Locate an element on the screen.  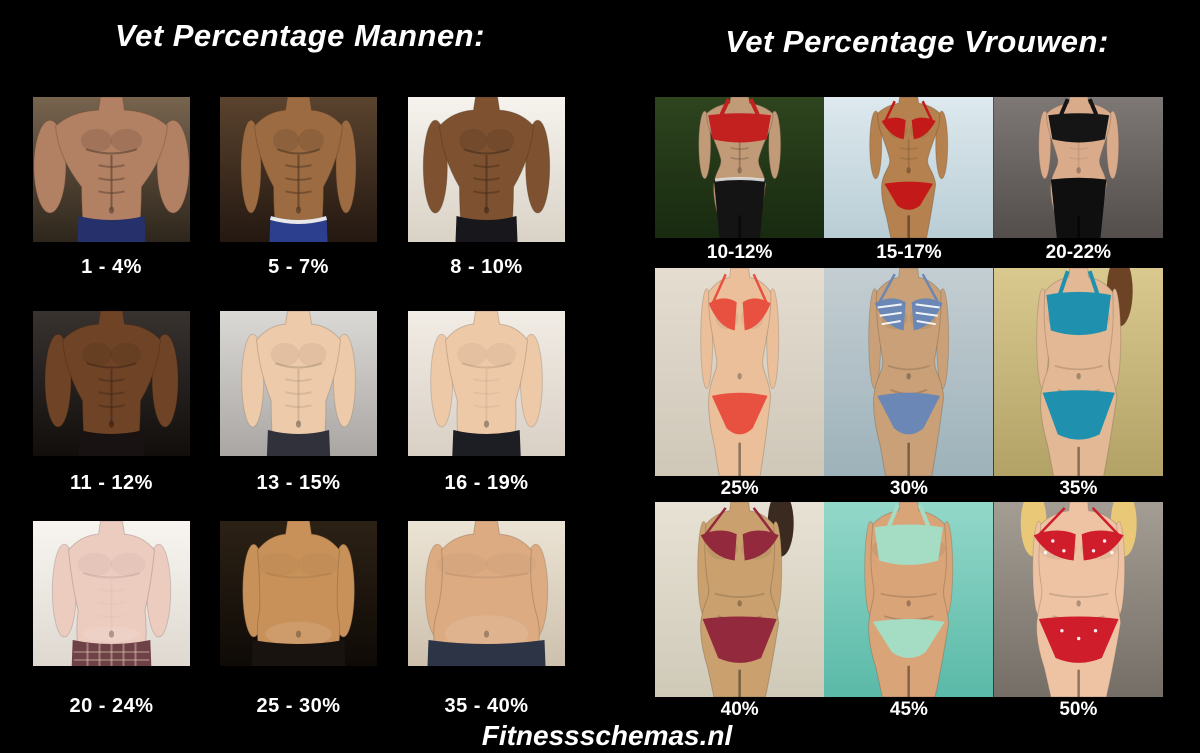
women-panel-title: Vet Percentage Vrouwen: is located at coordinates (917, 41).